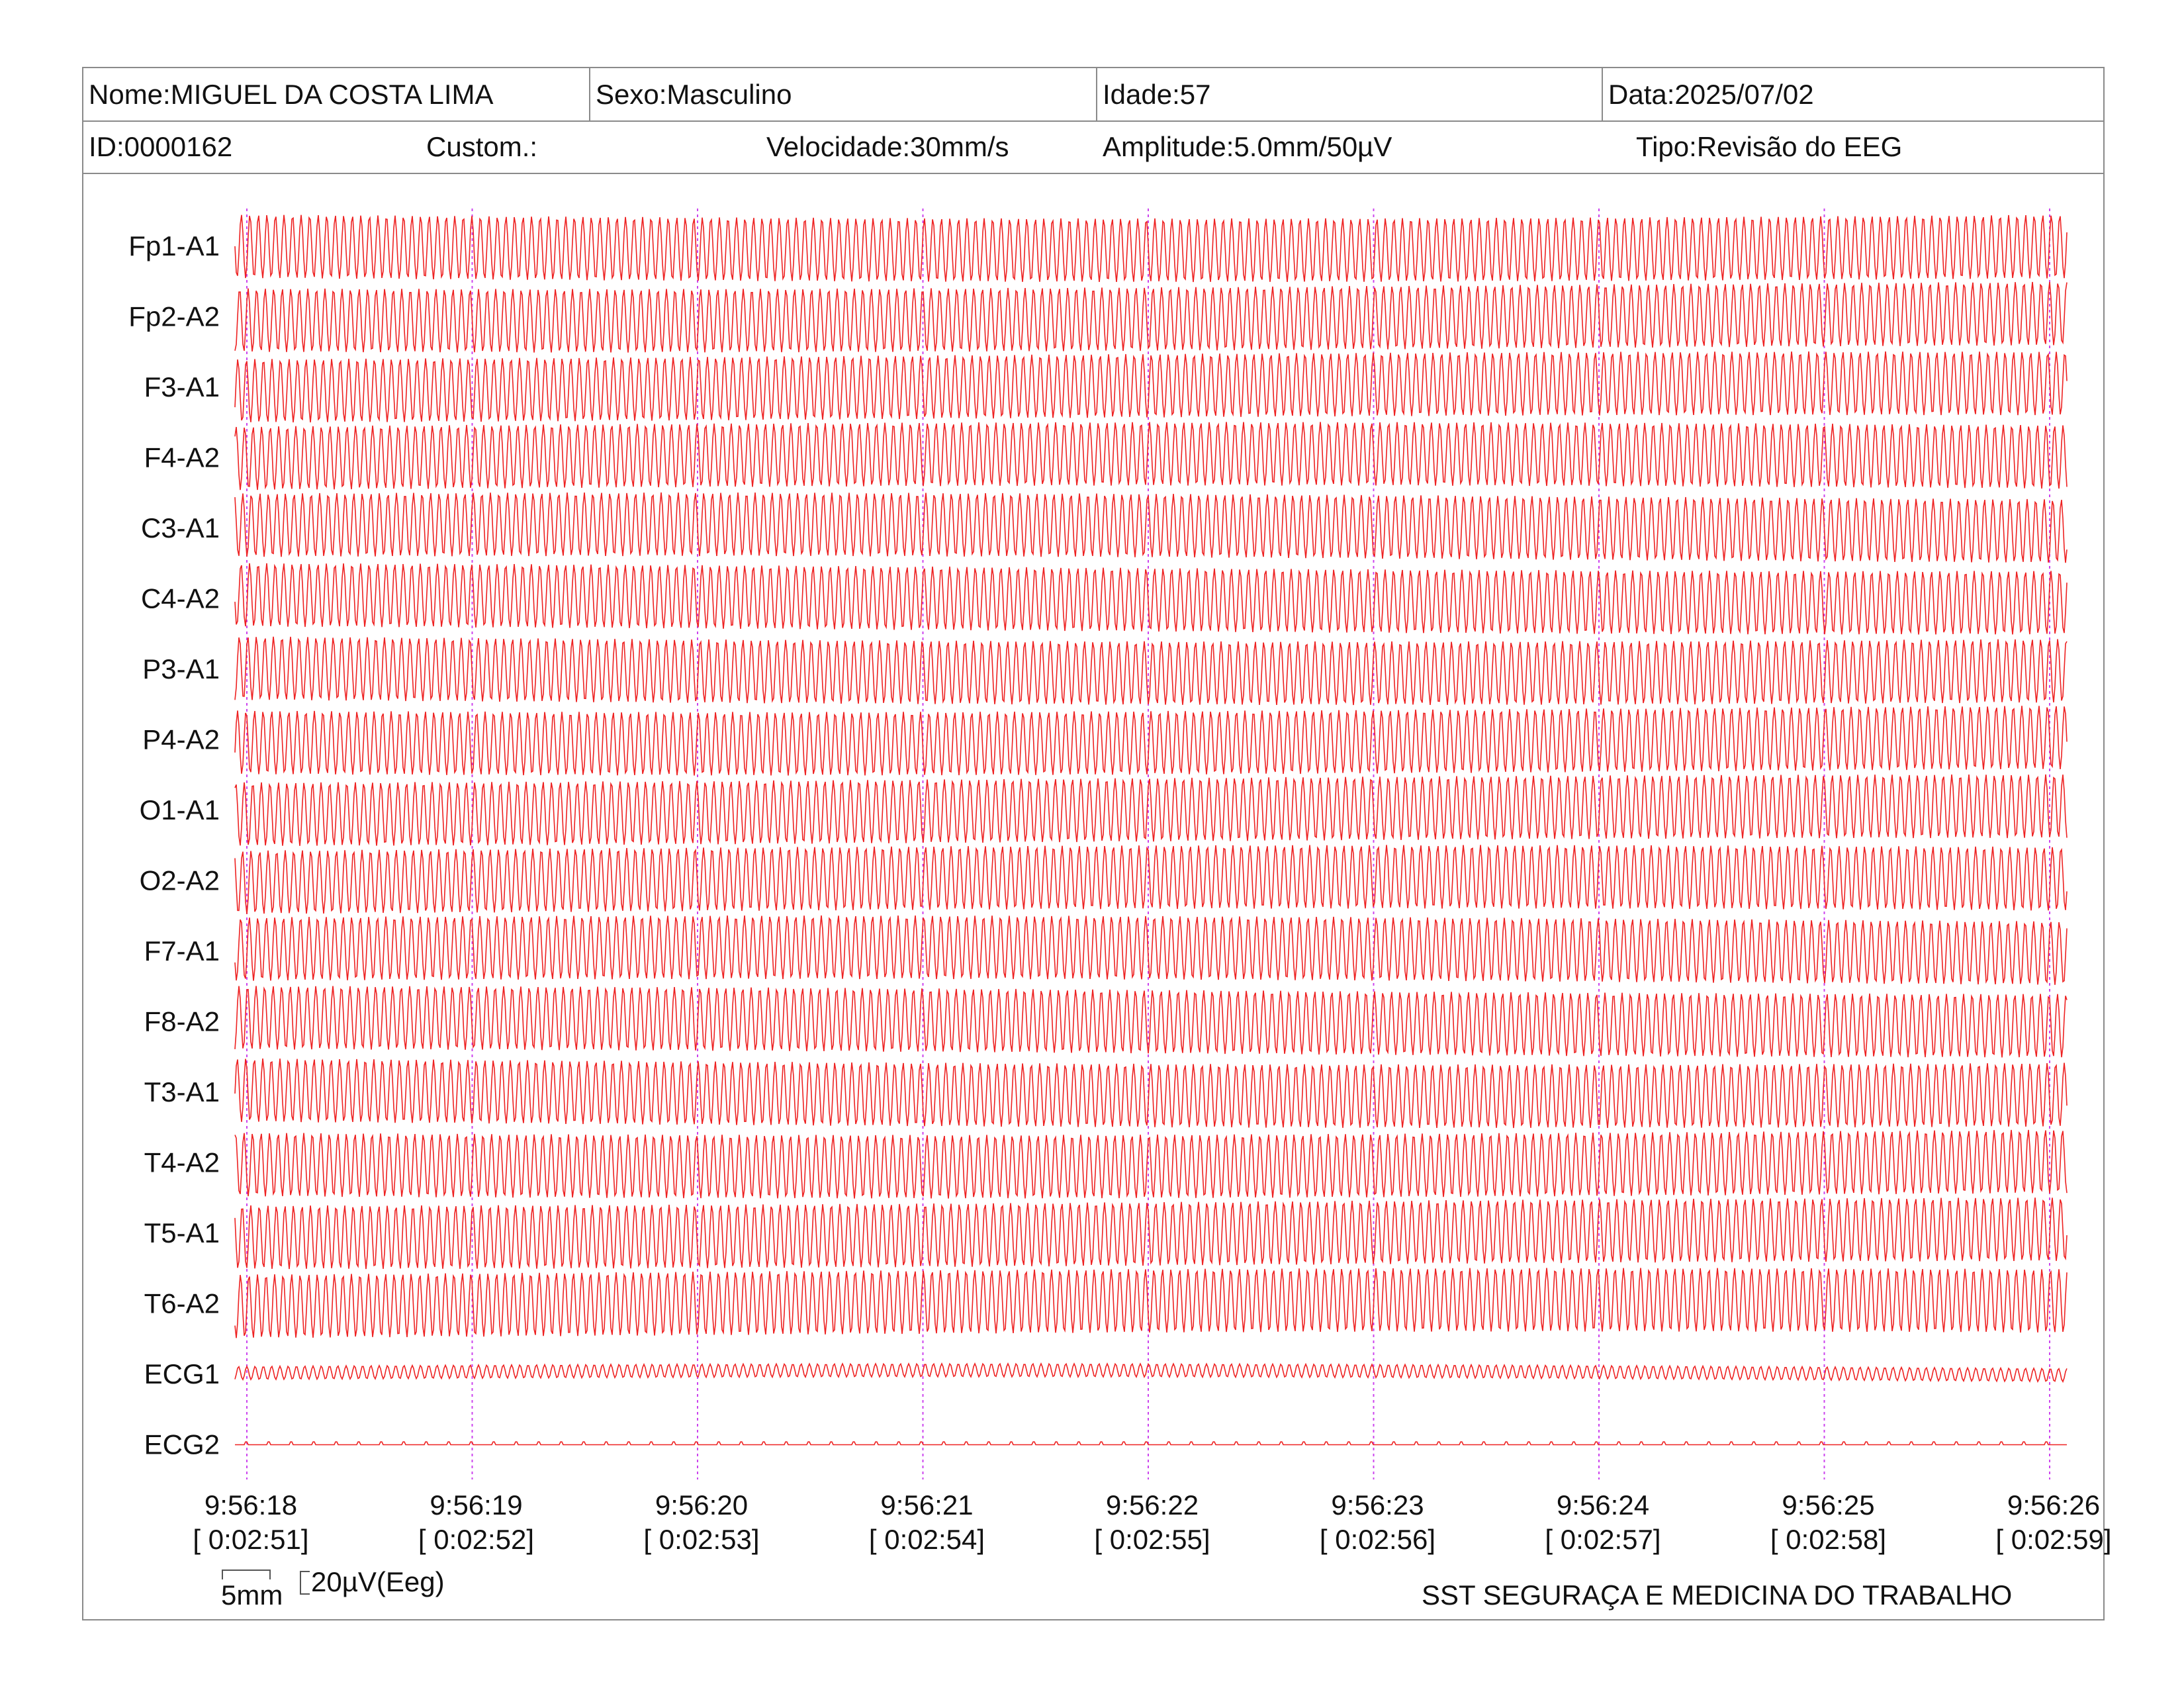 Image resolution: width=2184 pixels, height=1688 pixels. What do you see at coordinates (887, 146) in the screenshot?
I see `speed-setting: Velocidade:30mm/s` at bounding box center [887, 146].